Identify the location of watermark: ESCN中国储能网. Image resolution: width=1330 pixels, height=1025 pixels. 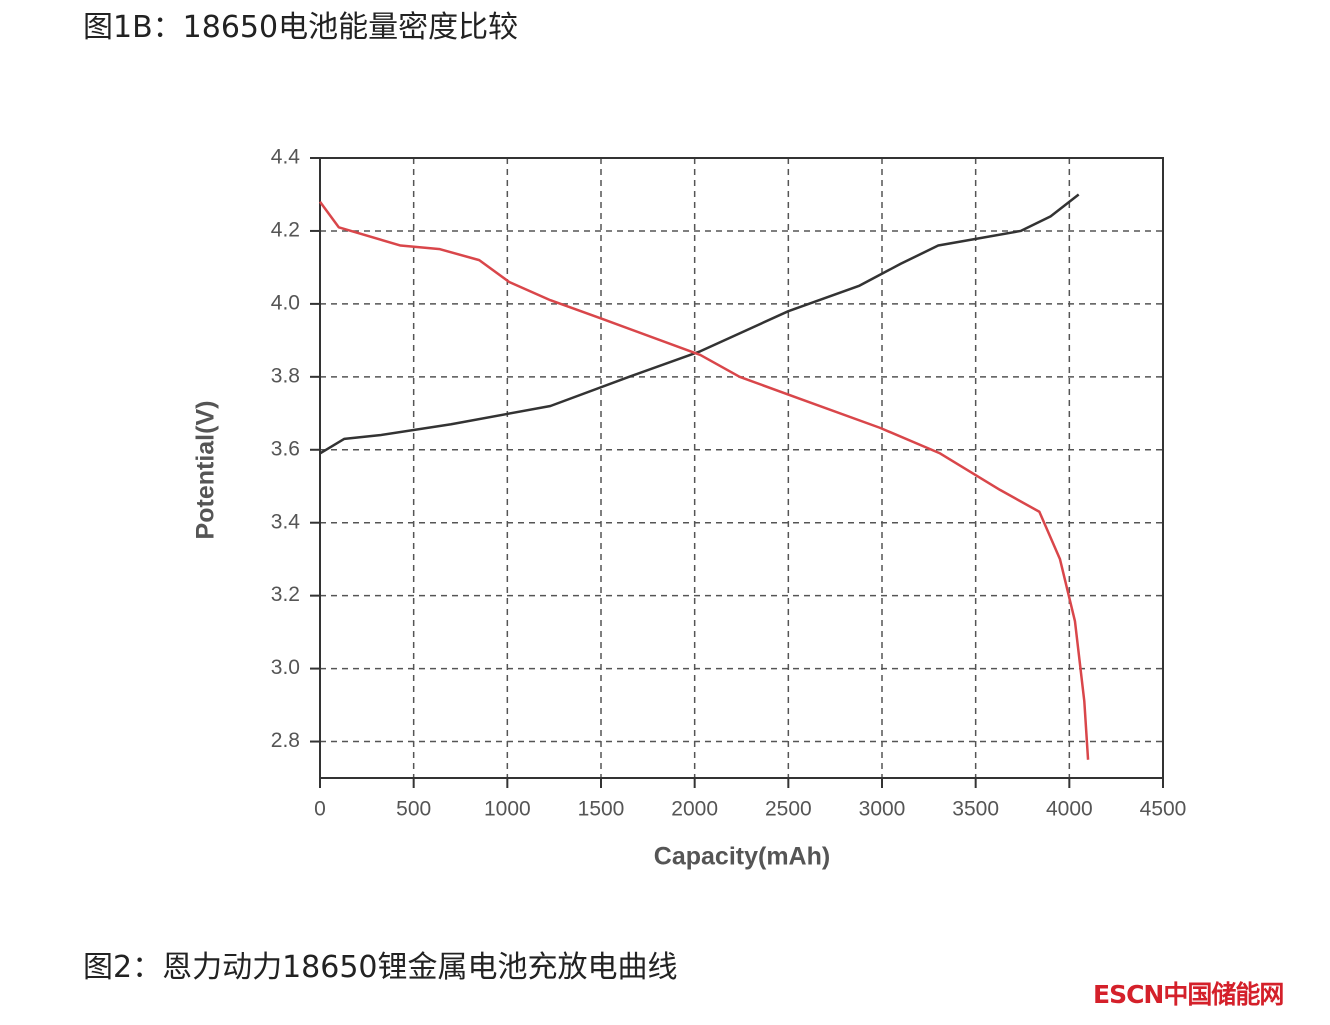
(1188, 994).